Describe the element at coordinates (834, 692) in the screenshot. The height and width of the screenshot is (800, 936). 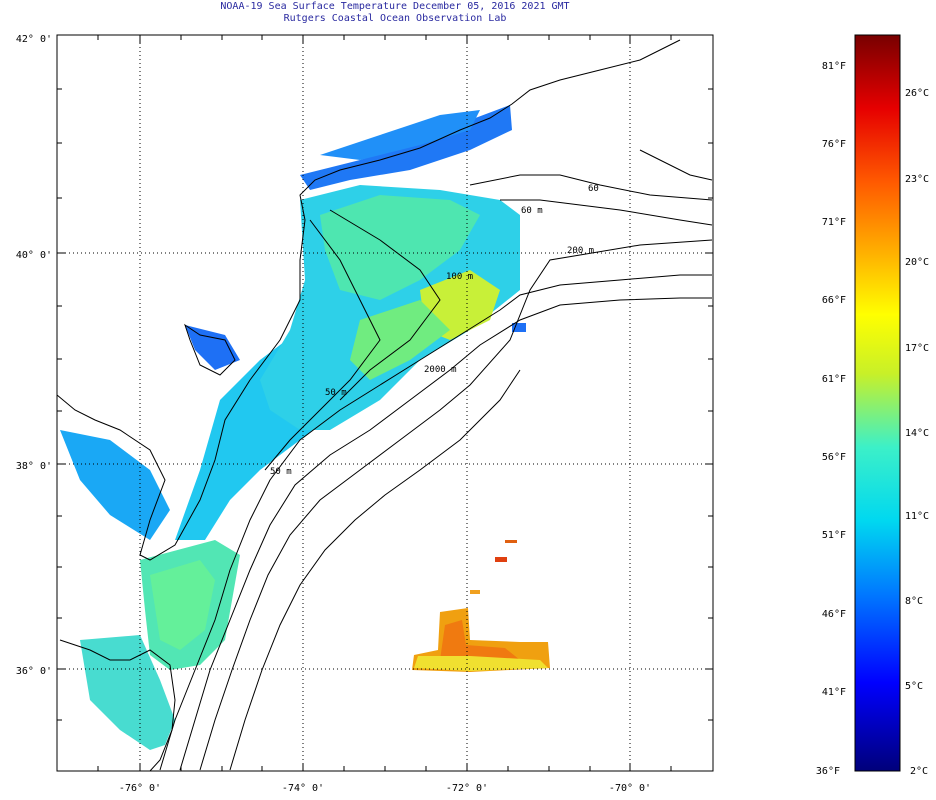
I see `colorbar-f-label: 41°F` at that location.